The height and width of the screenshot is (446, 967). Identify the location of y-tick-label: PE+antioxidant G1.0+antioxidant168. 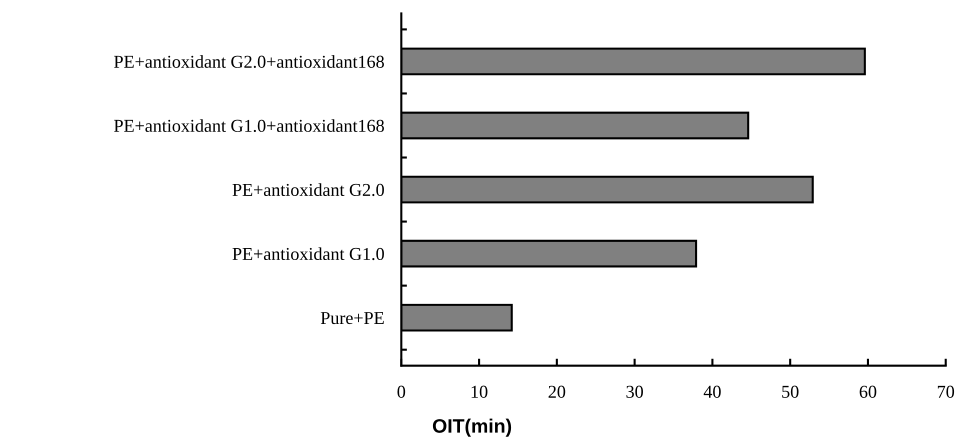
(249, 125).